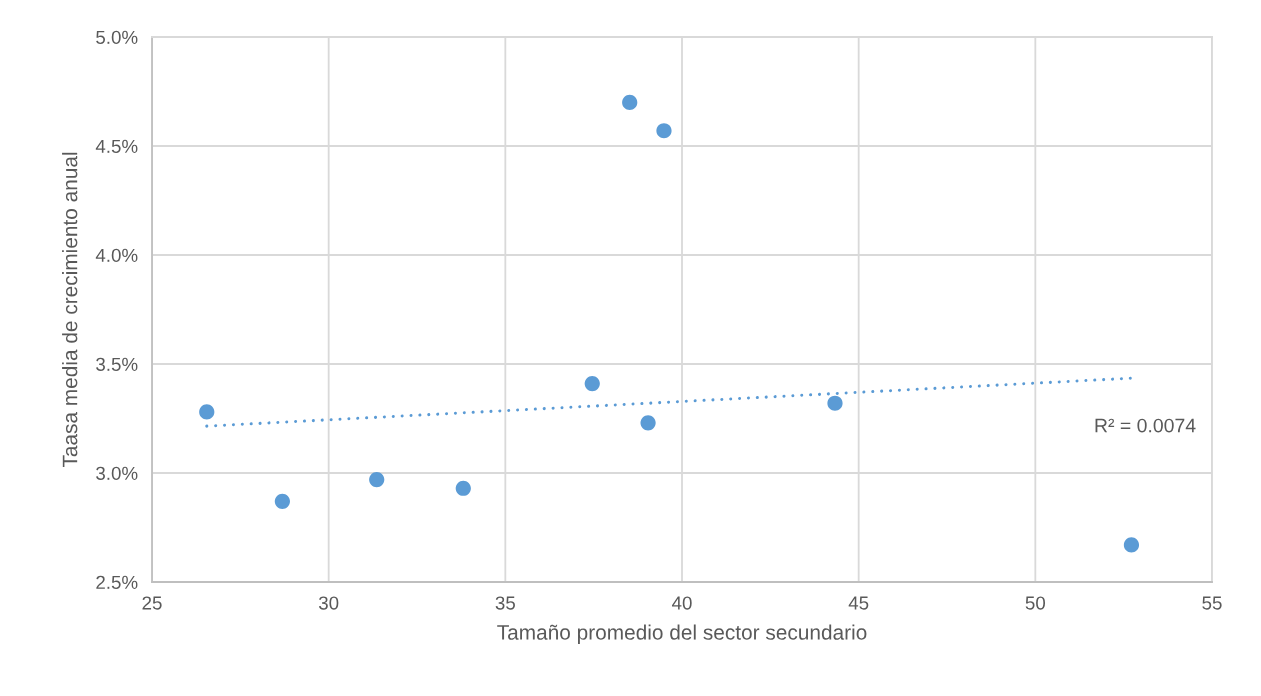 This screenshot has height=696, width=1261. Describe the element at coordinates (117, 582) in the screenshot. I see `y-tick-label: 2.5%` at that location.